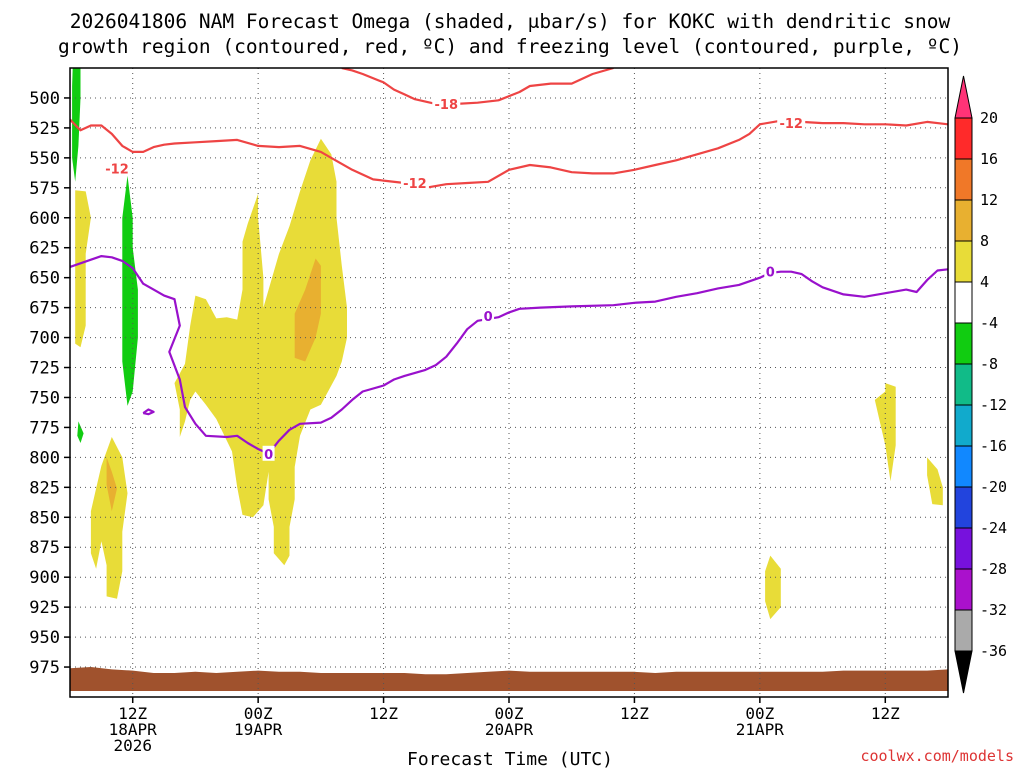 The height and width of the screenshot is (768, 1024). What do you see at coordinates (634, 713) in the screenshot?
I see `x-tick-label-54-0: 12Z` at bounding box center [634, 713].